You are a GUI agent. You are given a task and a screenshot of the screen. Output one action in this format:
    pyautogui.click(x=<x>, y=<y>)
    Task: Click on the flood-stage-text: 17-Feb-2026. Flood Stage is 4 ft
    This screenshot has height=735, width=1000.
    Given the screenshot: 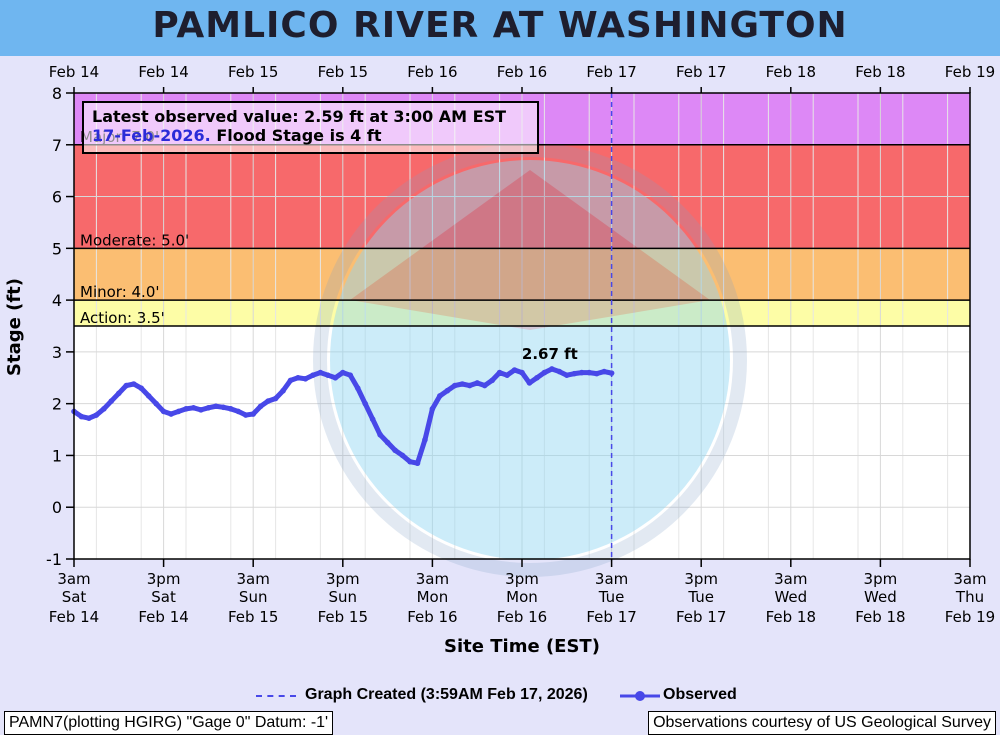 What is the action you would take?
    pyautogui.click(x=237, y=135)
    